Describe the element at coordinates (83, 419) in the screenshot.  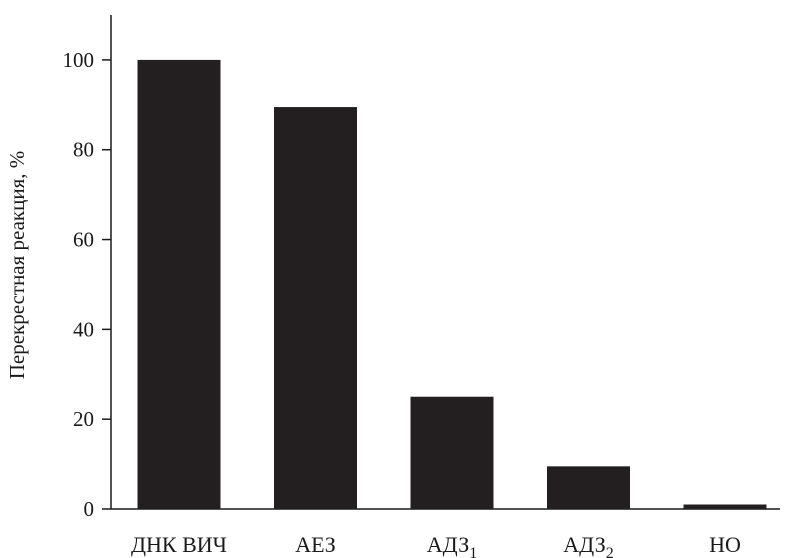
I see `y-tick-label: 20` at that location.